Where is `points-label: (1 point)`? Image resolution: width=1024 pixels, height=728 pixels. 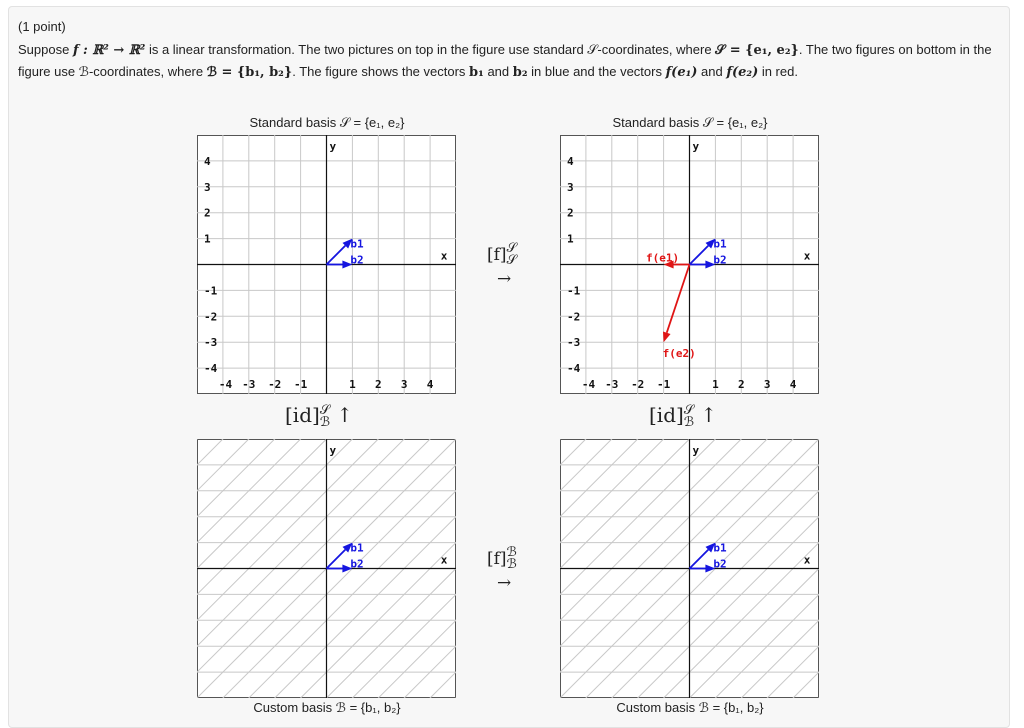 points-label: (1 point) is located at coordinates (42, 26).